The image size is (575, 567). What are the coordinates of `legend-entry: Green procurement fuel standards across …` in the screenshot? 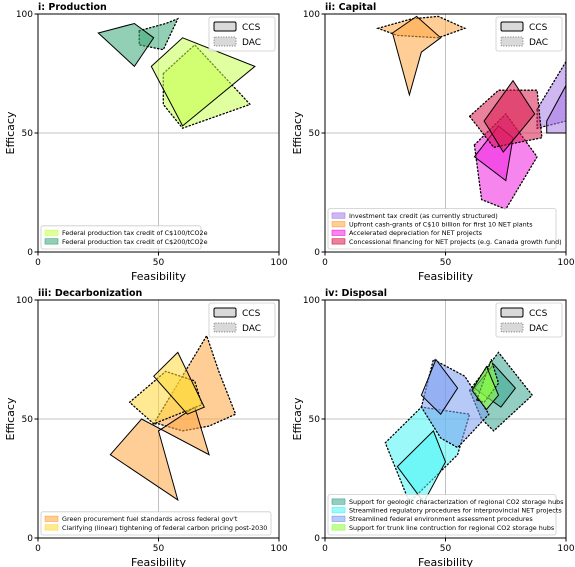 It's located at (150, 519).